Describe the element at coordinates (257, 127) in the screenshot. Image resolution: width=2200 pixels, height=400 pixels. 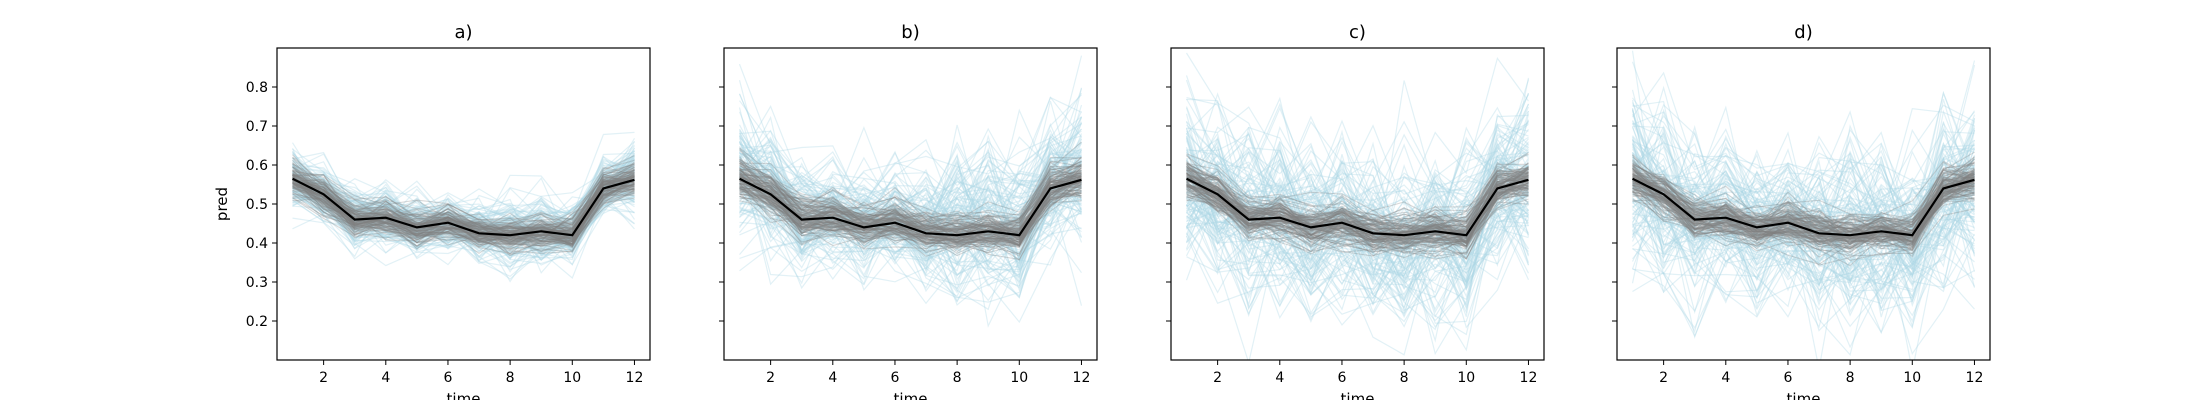
I see `y-tick-label: 0.7` at that location.